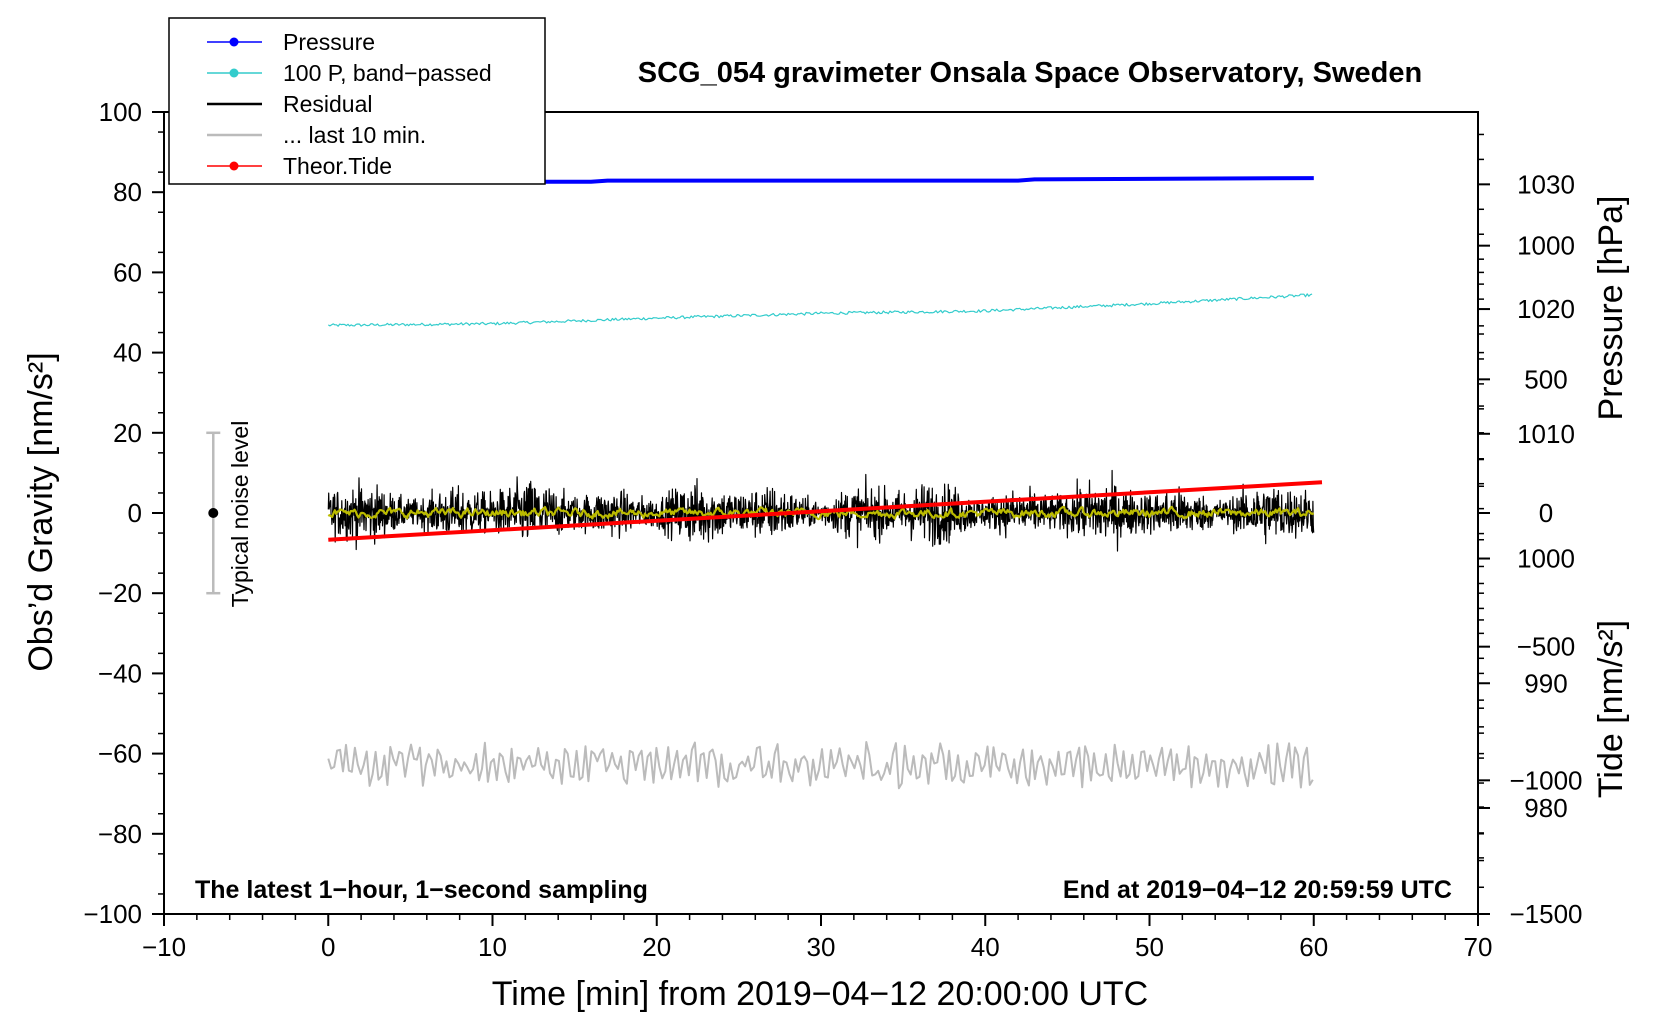  I want to click on y-tick-label: −80, so click(120, 834).